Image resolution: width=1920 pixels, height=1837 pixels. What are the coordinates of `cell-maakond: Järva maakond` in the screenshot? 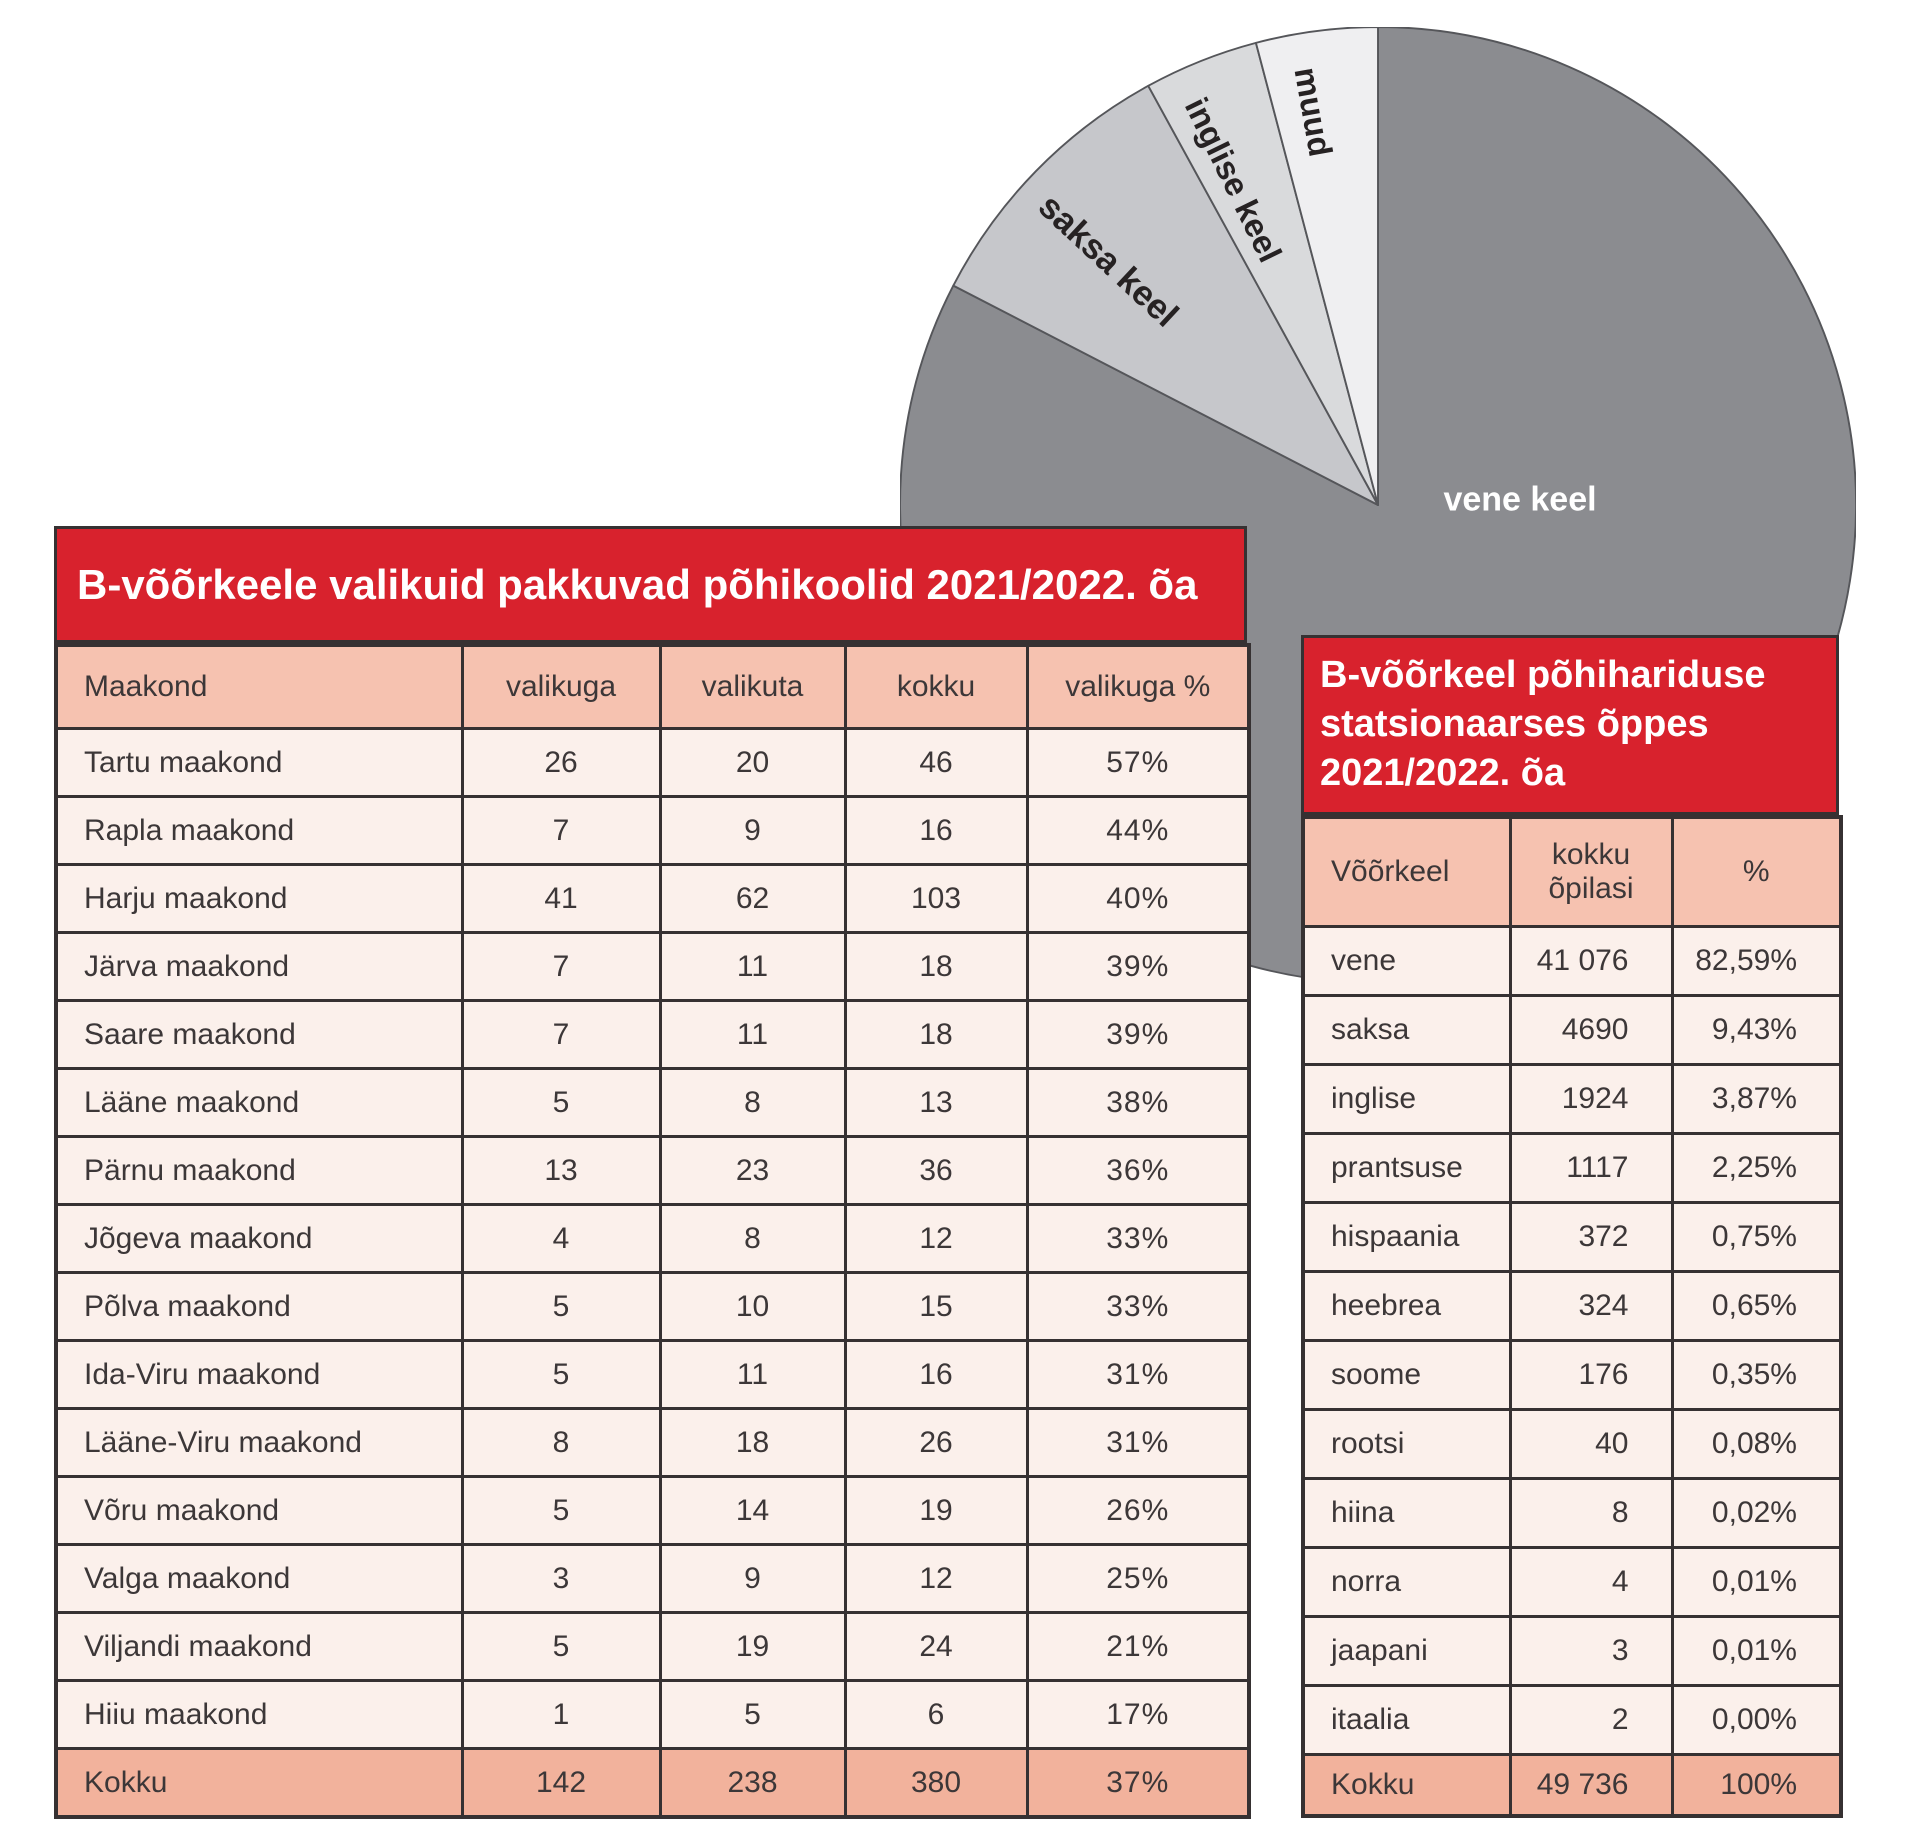 It's located at (259, 966).